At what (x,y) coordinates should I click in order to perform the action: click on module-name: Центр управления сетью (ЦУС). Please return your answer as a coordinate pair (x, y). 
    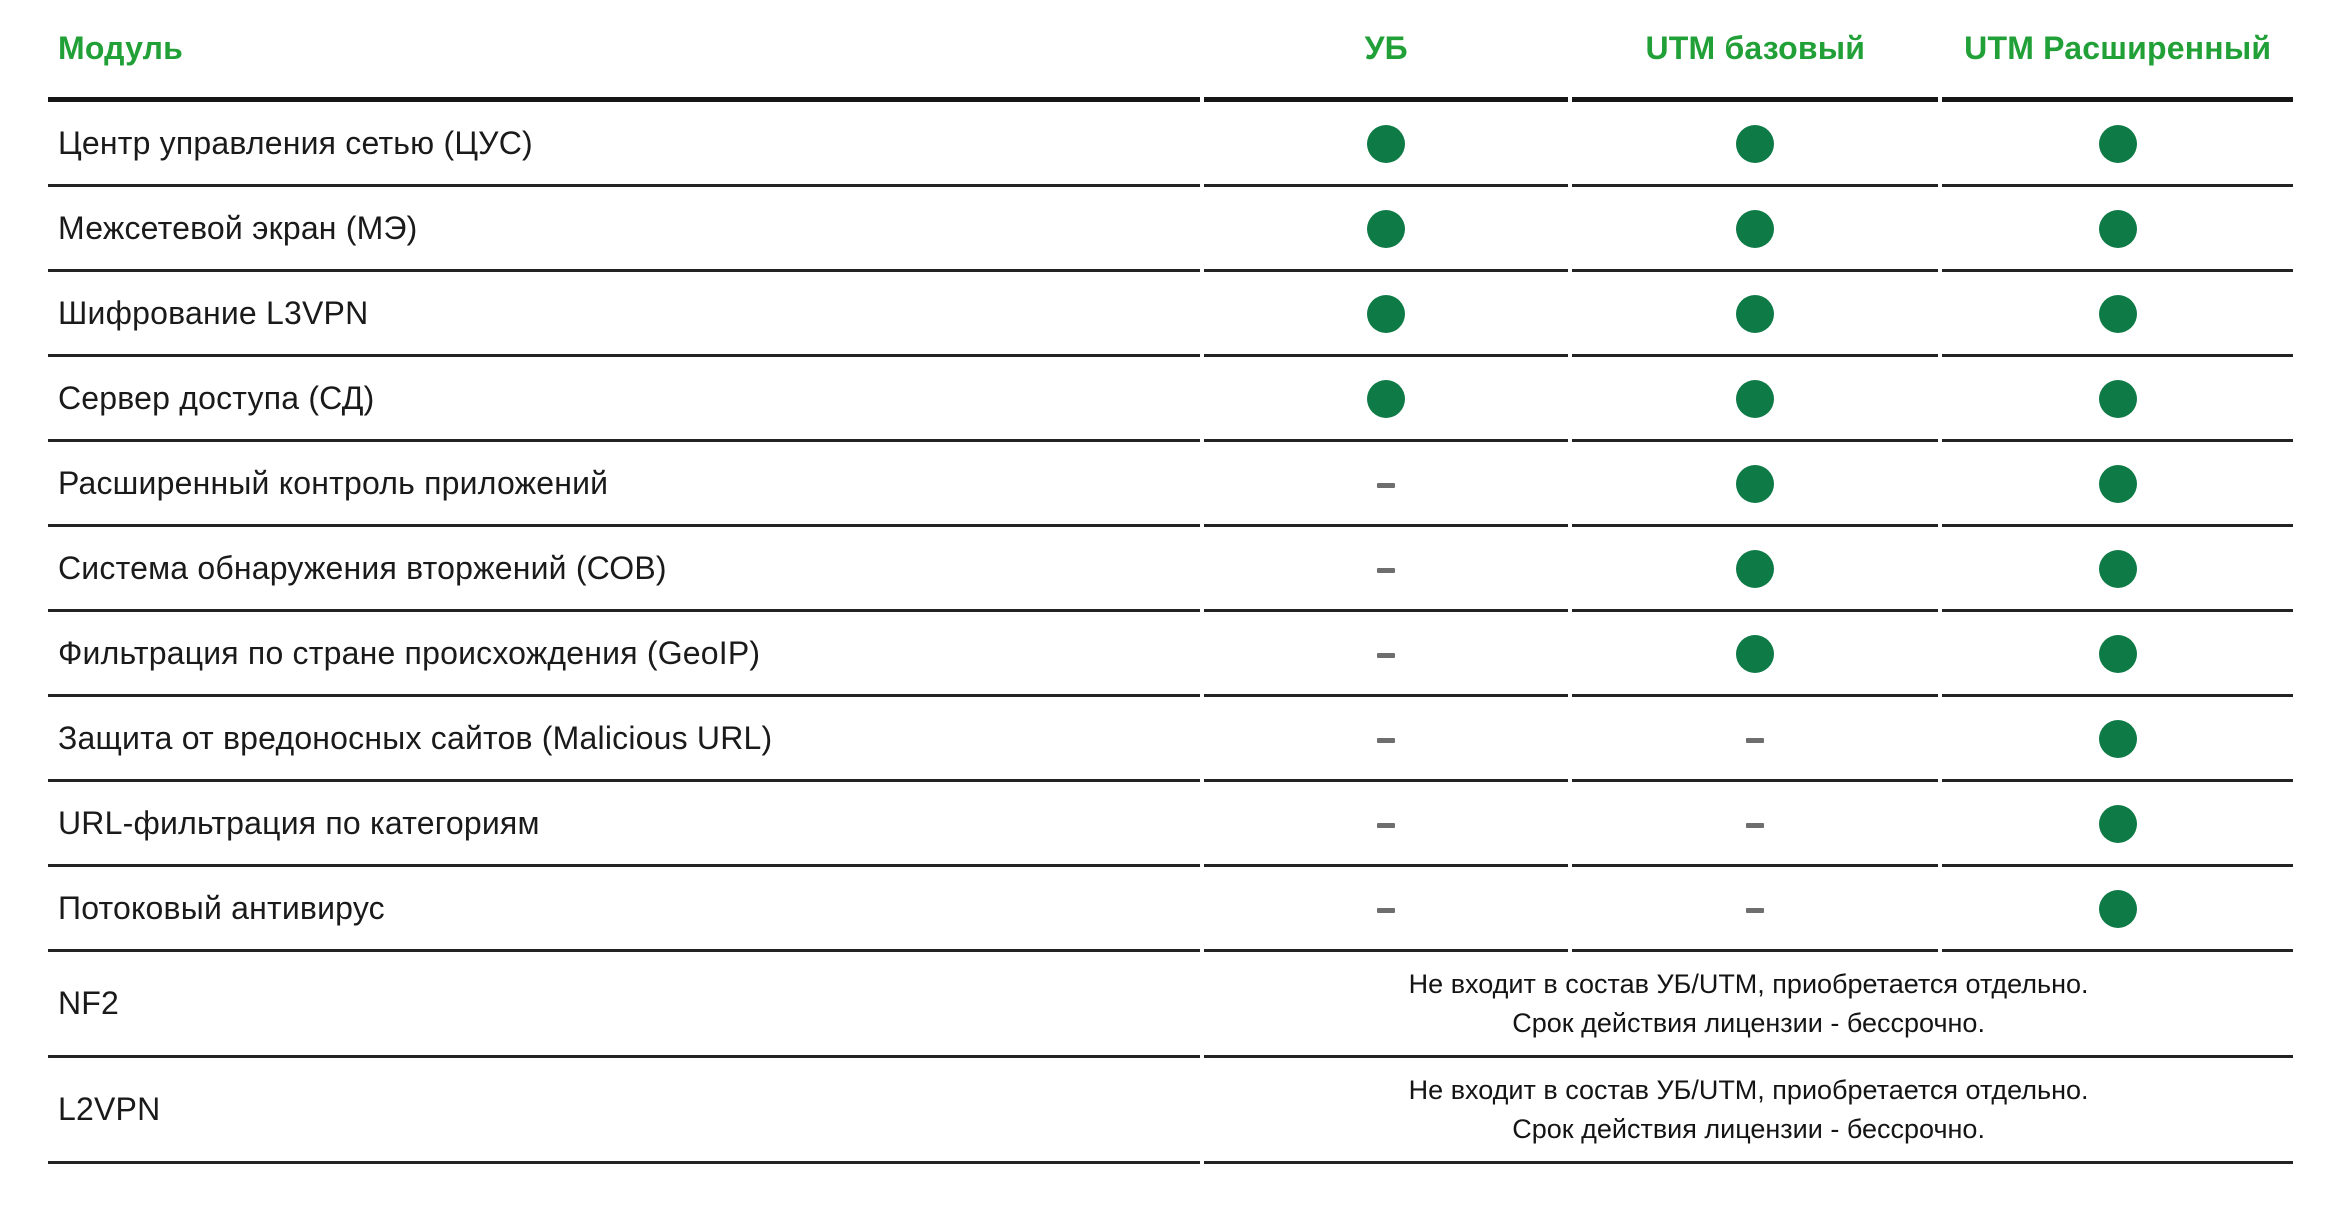
    Looking at the image, I should click on (624, 144).